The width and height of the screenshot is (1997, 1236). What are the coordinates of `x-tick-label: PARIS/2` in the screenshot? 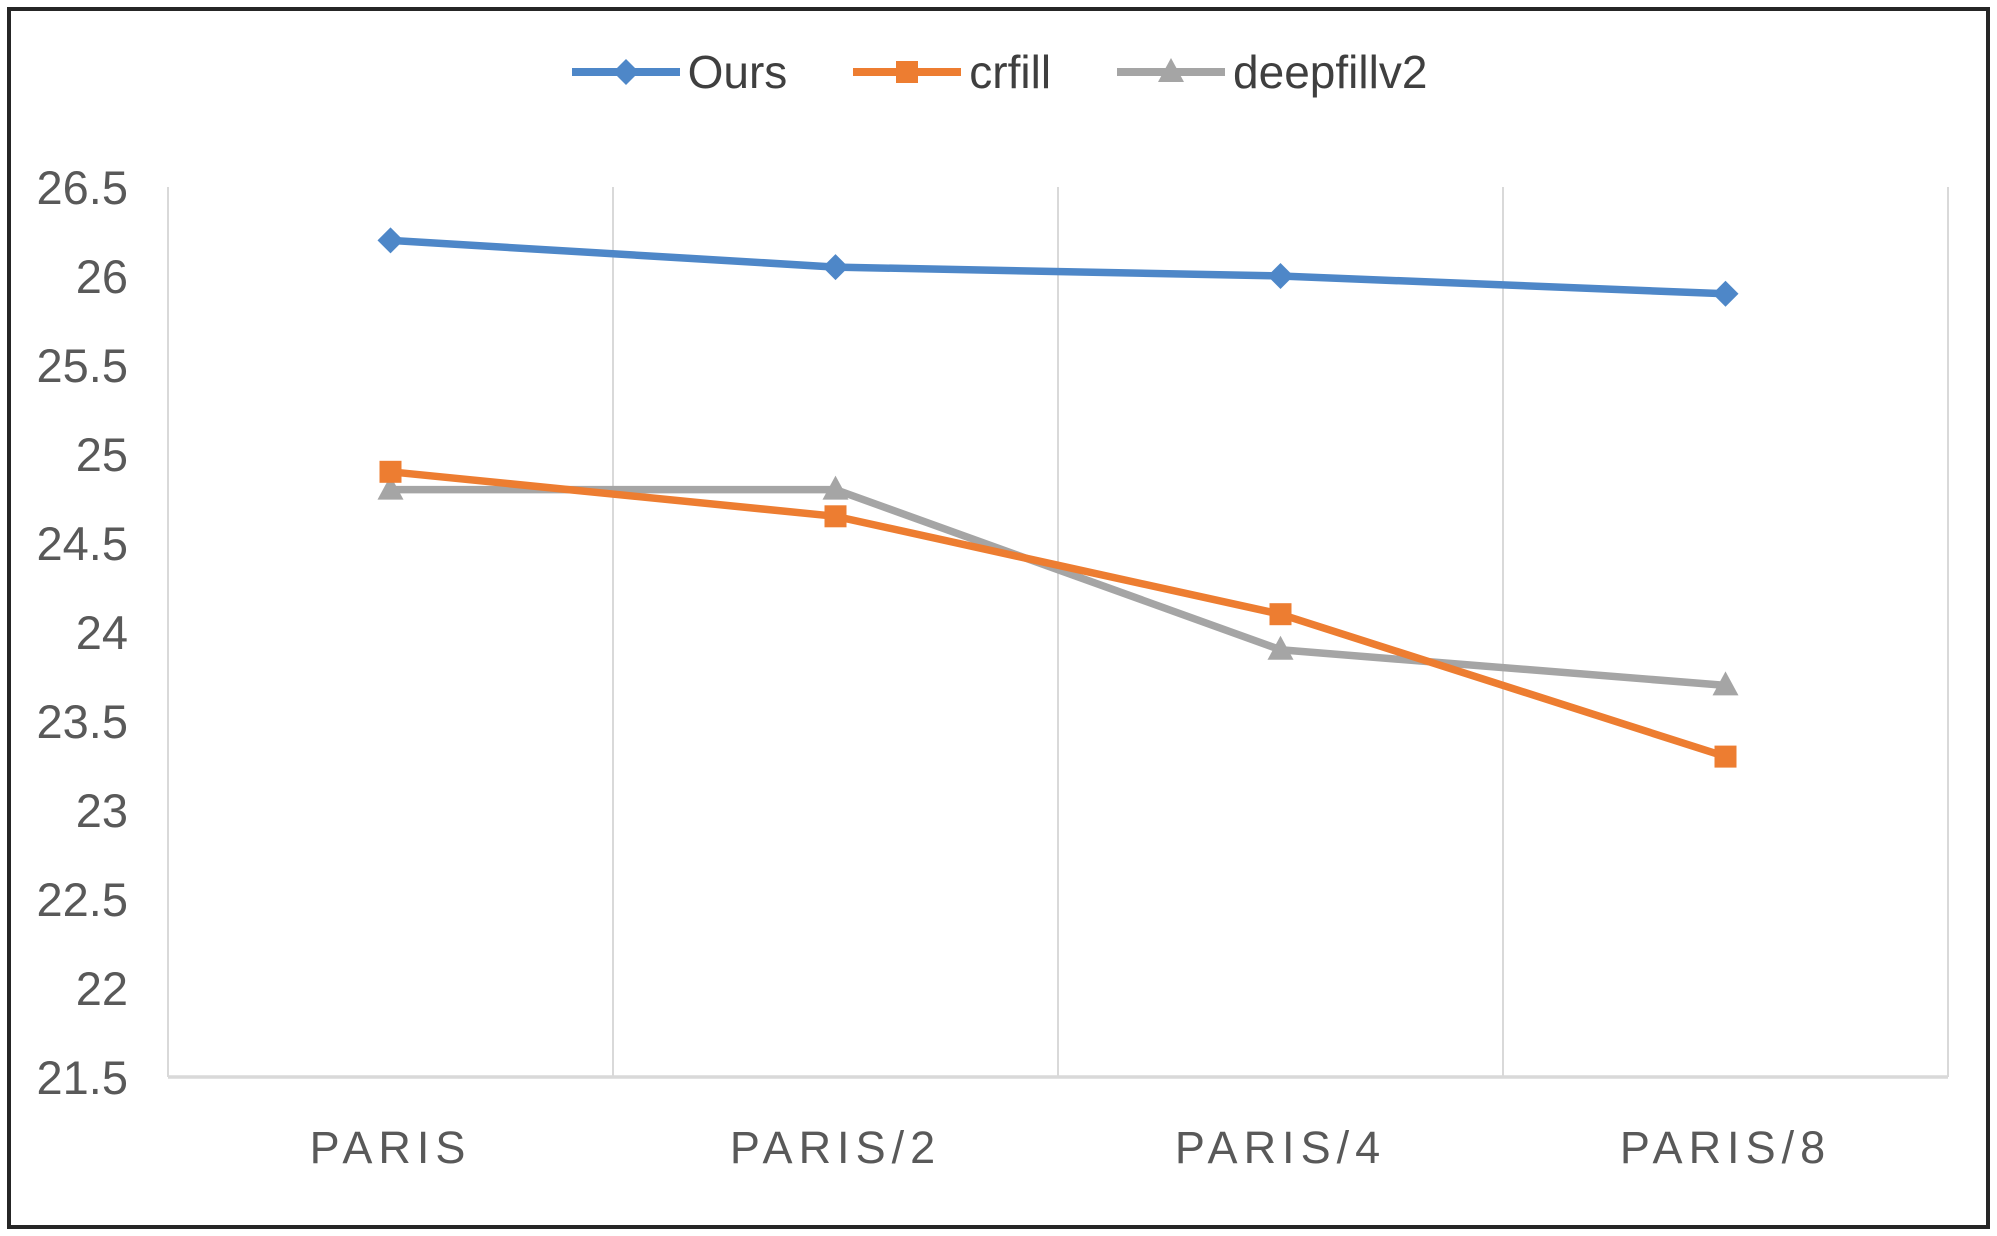 It's located at (835, 1147).